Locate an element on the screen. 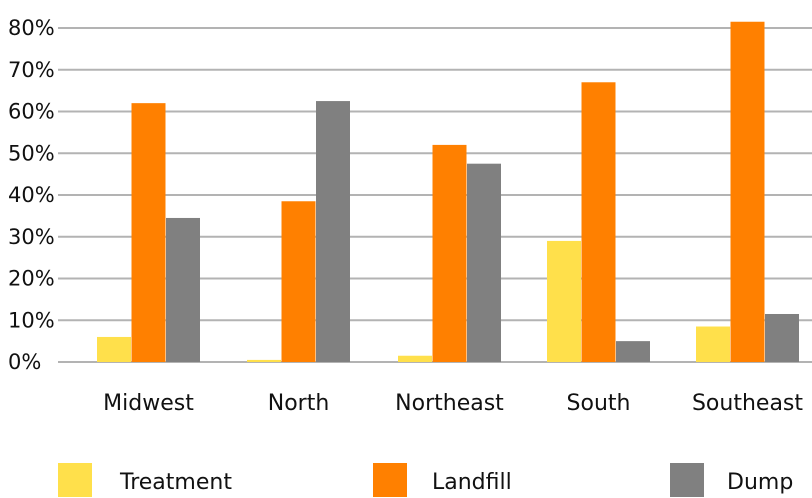 The height and width of the screenshot is (498, 812). x-axis-category-labels: Midwest North Northeast South Southeast is located at coordinates (453, 403).